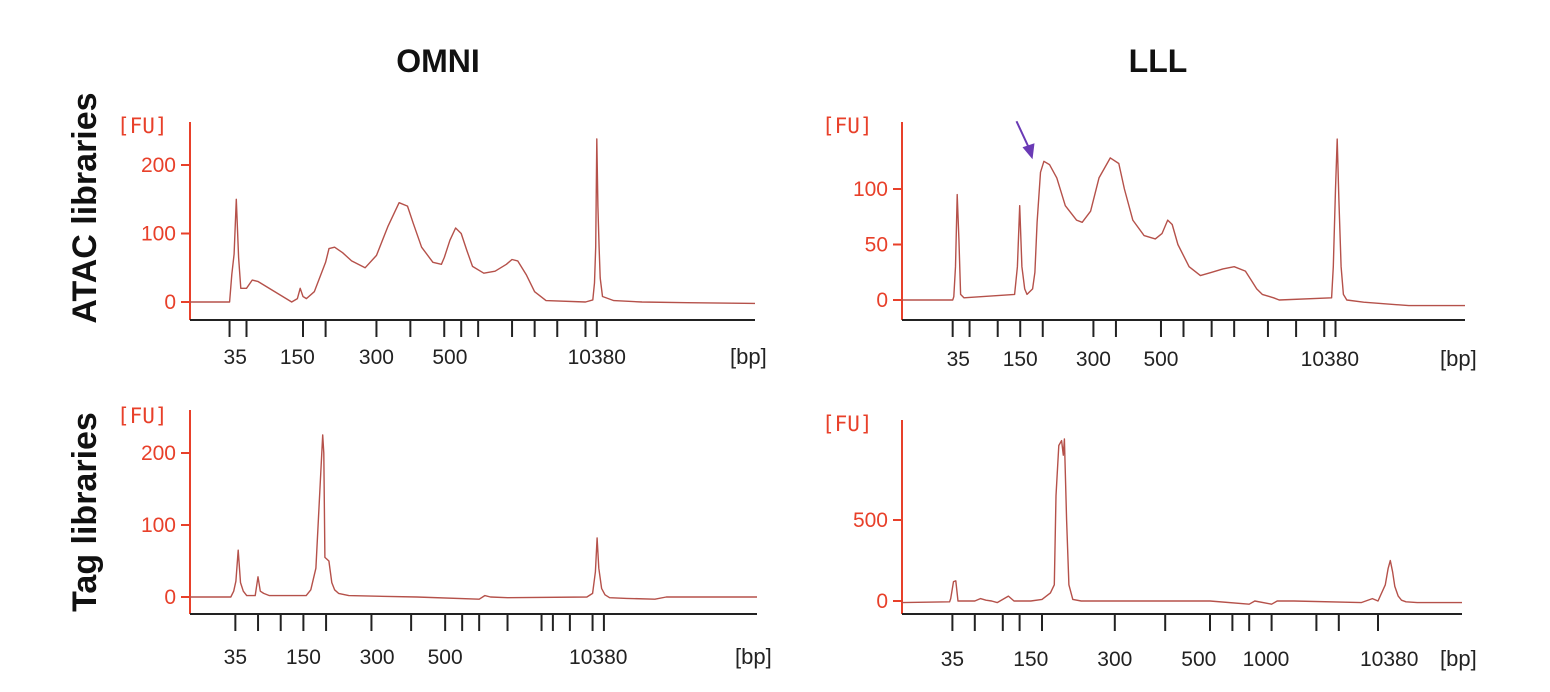 The width and height of the screenshot is (1550, 692). I want to click on column-title-lll: LLL, so click(1158, 61).